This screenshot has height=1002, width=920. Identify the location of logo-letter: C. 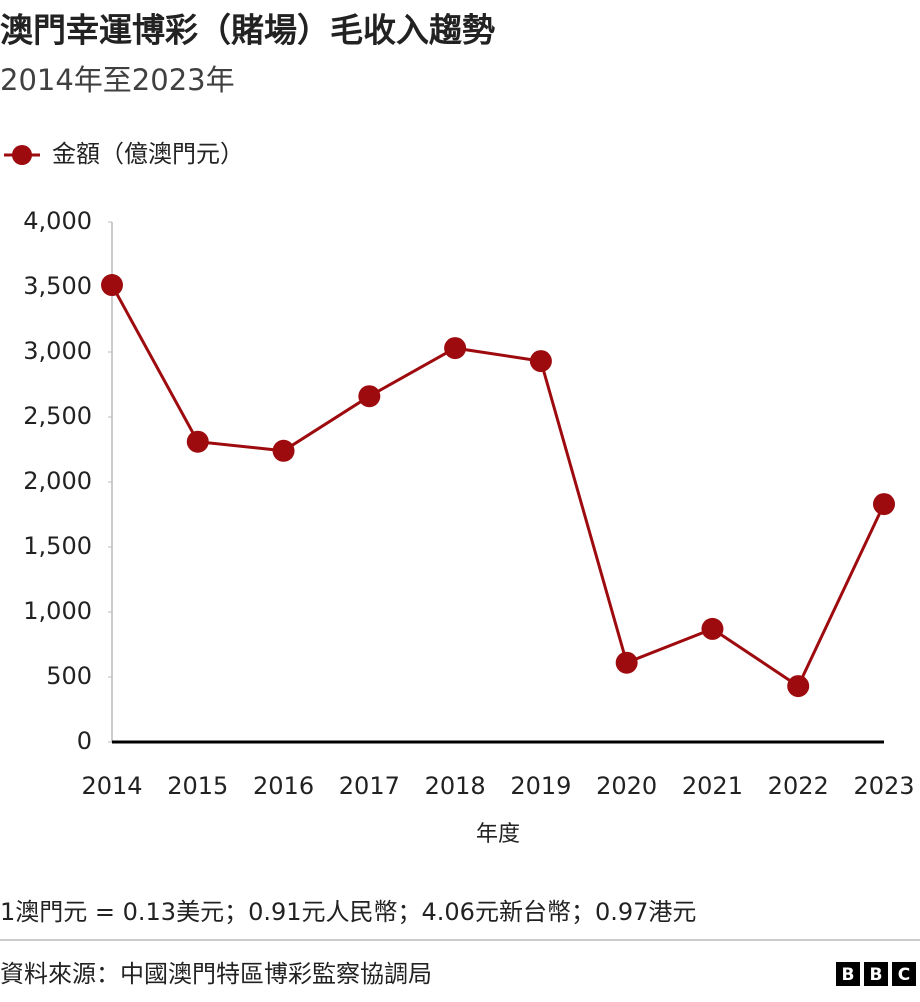
(904, 975).